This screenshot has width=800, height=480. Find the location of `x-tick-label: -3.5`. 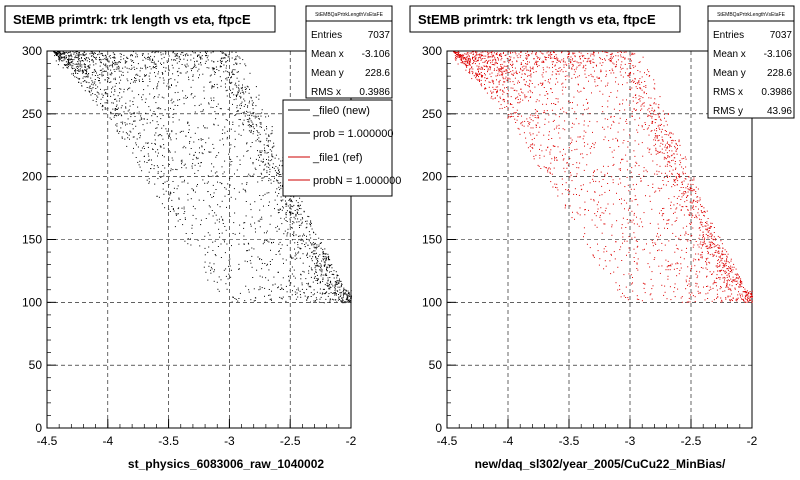

x-tick-label: -3.5 is located at coordinates (168, 441).